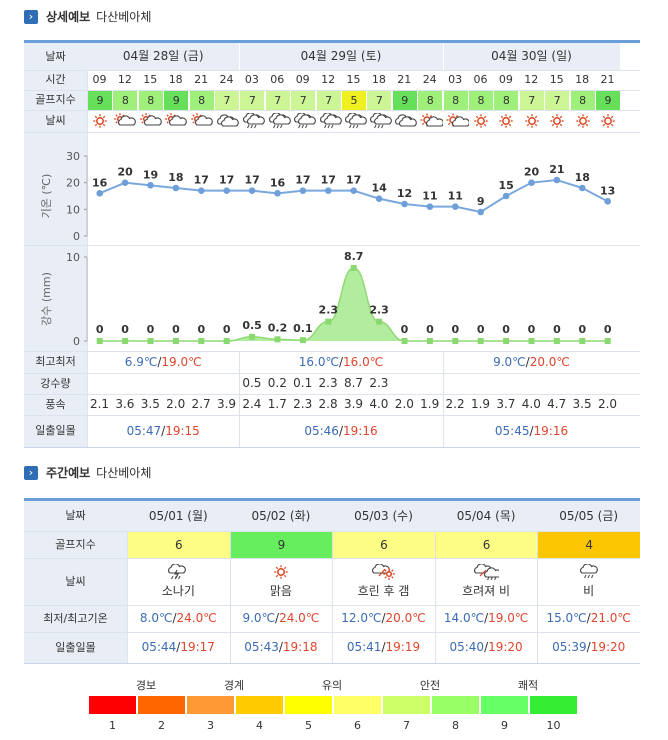 The image size is (668, 740). What do you see at coordinates (261, 647) in the screenshot?
I see `sunrise-time: 05:43` at bounding box center [261, 647].